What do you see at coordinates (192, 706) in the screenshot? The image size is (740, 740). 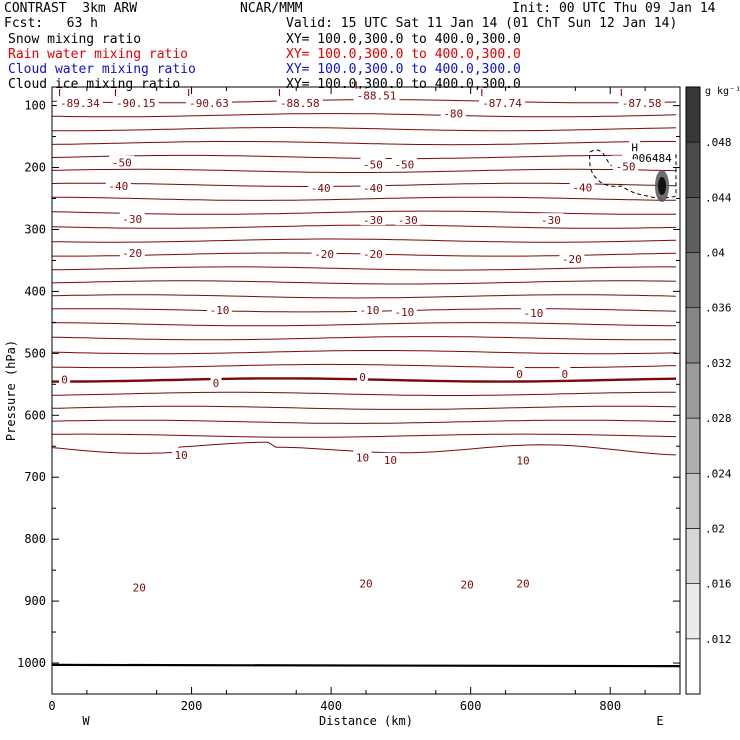 I see `x-tick-label: 200` at bounding box center [192, 706].